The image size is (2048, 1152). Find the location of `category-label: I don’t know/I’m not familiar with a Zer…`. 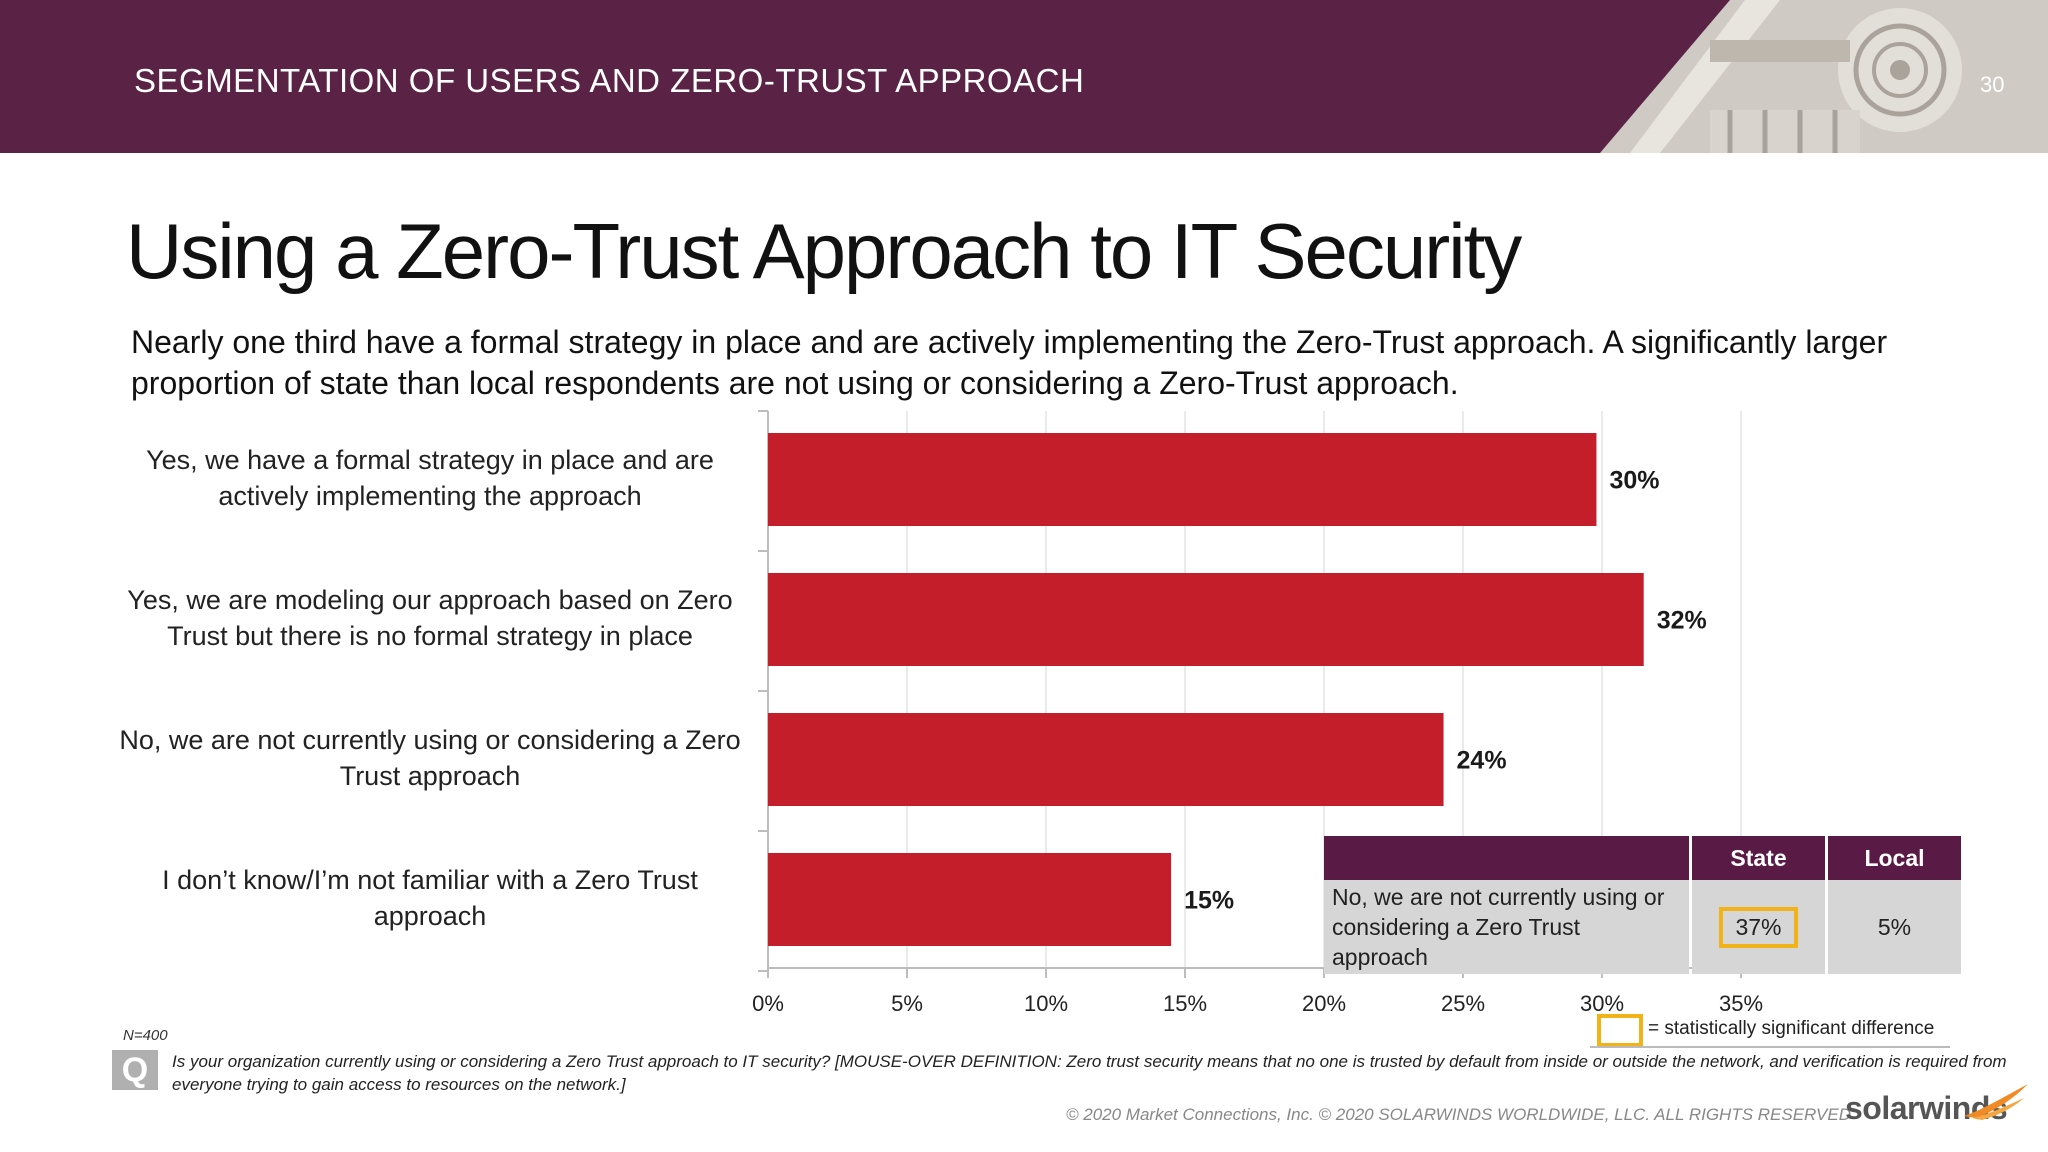

category-label: I don’t know/I’m not familiar with a Zer… is located at coordinates (430, 897).